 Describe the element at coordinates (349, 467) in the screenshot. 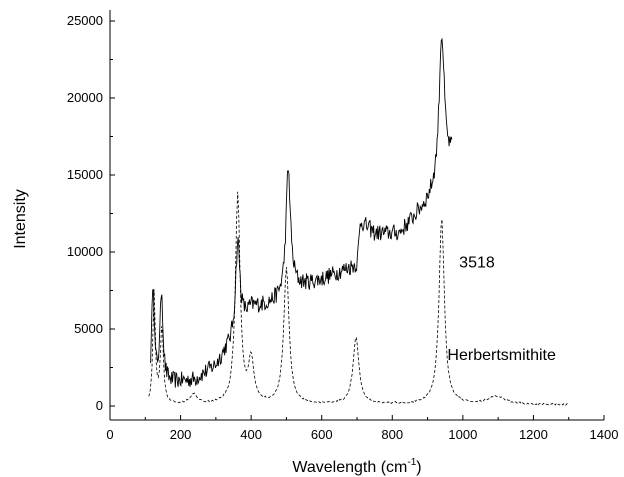

I see `x-axis-title-main: Wavelength (cm` at that location.